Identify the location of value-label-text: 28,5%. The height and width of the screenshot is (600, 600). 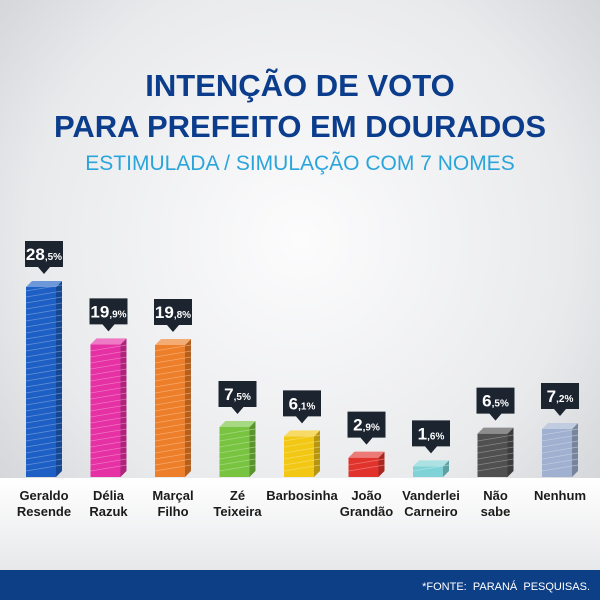
(44, 254).